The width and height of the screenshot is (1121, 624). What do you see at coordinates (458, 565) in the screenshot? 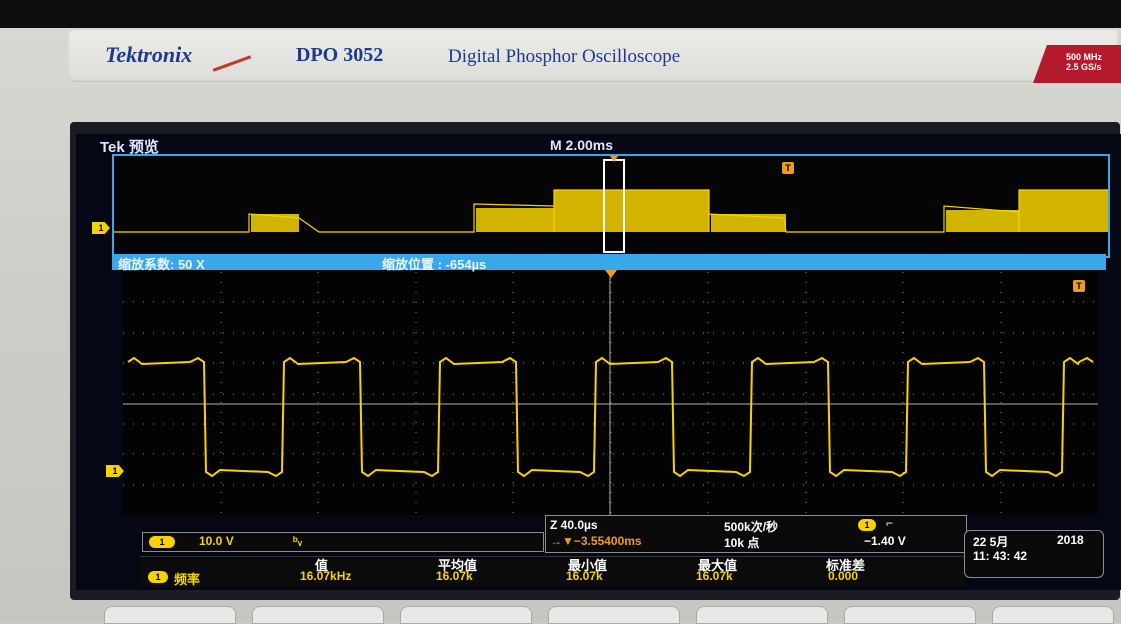
I see `measure-header-mean: 平均值` at bounding box center [458, 565].